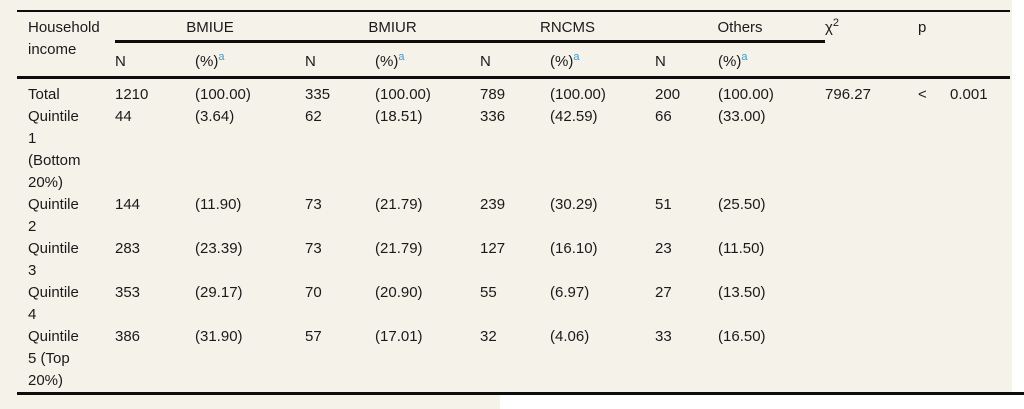 The image size is (1024, 409). What do you see at coordinates (493, 204) in the screenshot?
I see `cell-n: 239` at bounding box center [493, 204].